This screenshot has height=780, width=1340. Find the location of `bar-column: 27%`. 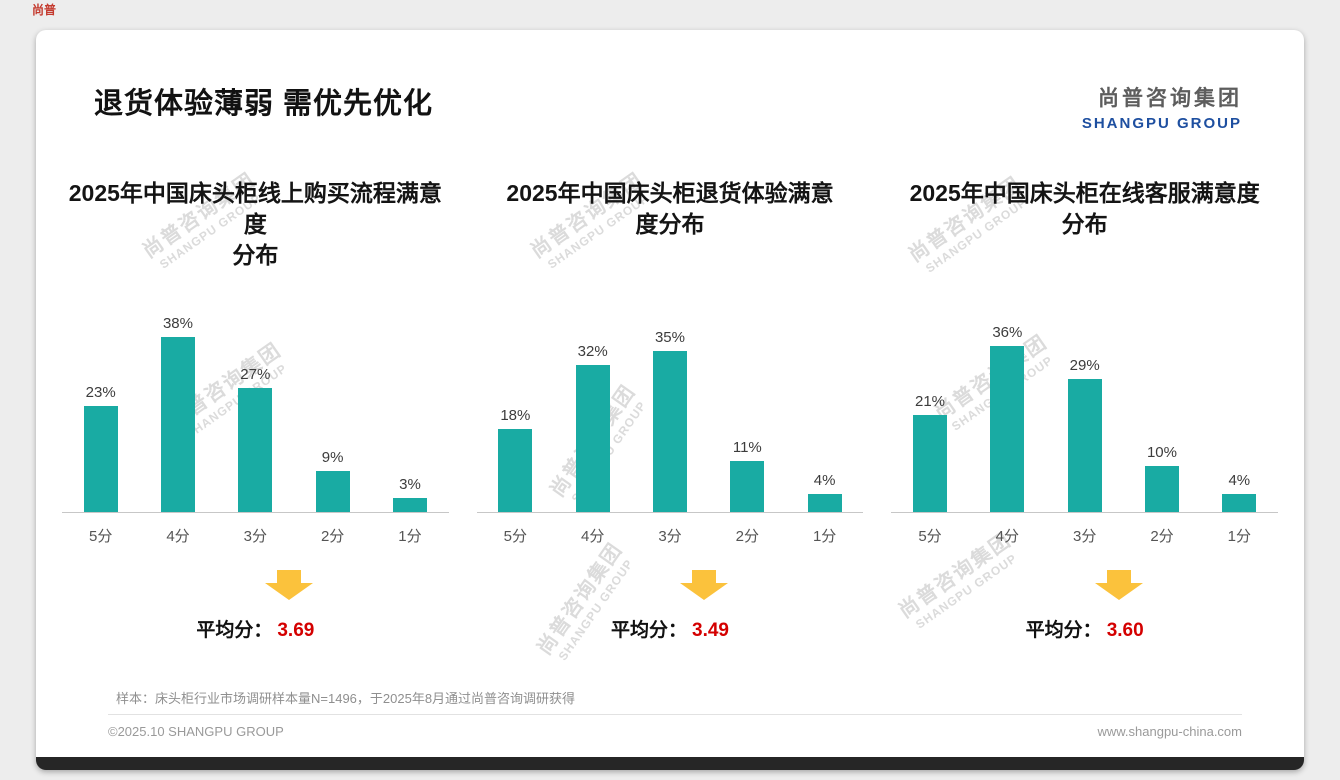

bar-column: 27% is located at coordinates (255, 439).